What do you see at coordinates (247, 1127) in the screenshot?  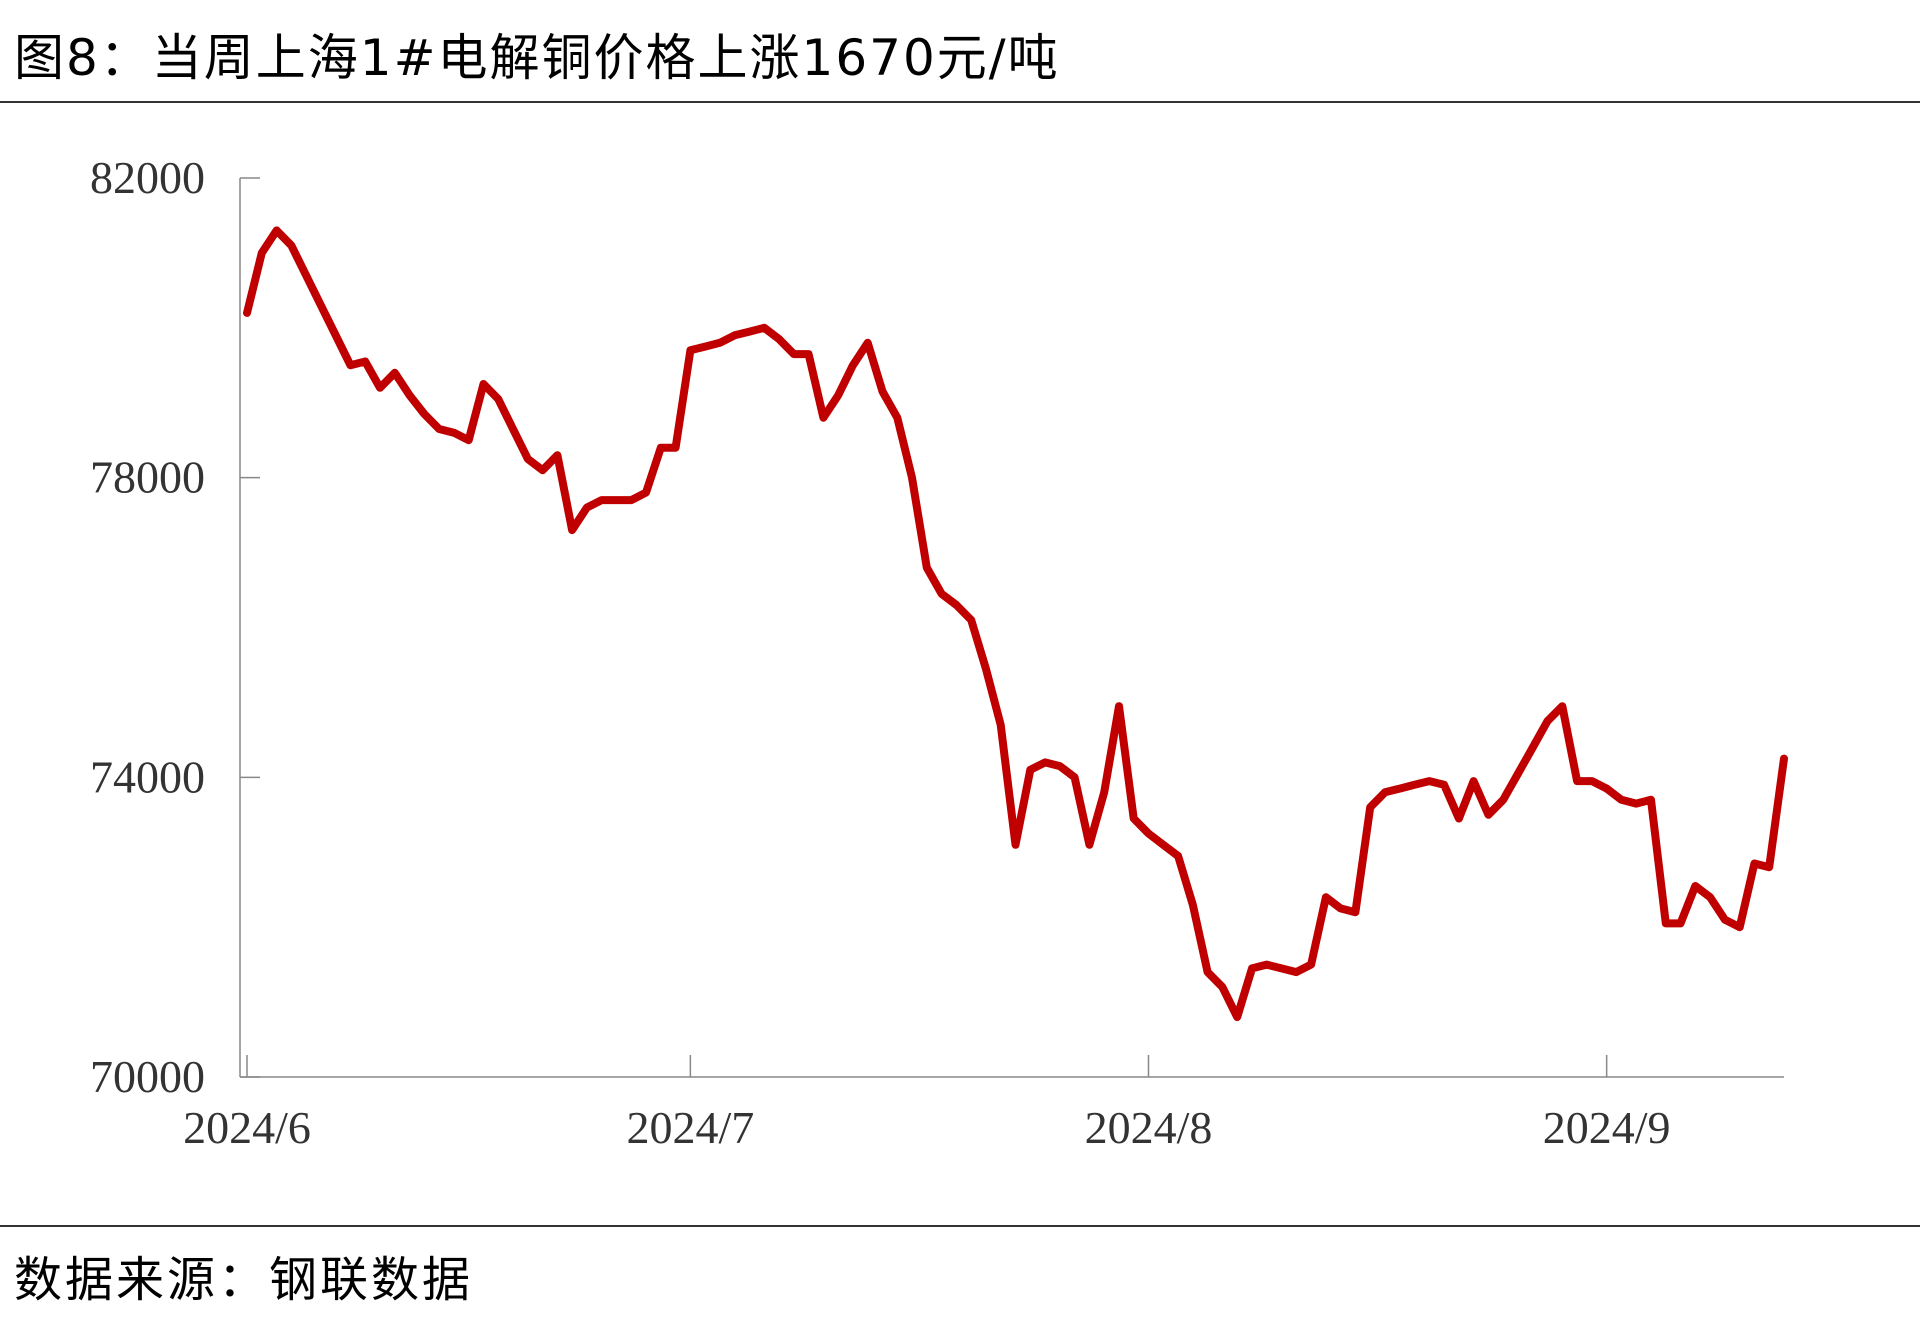 I see `x-tick-label: 2024/6` at bounding box center [247, 1127].